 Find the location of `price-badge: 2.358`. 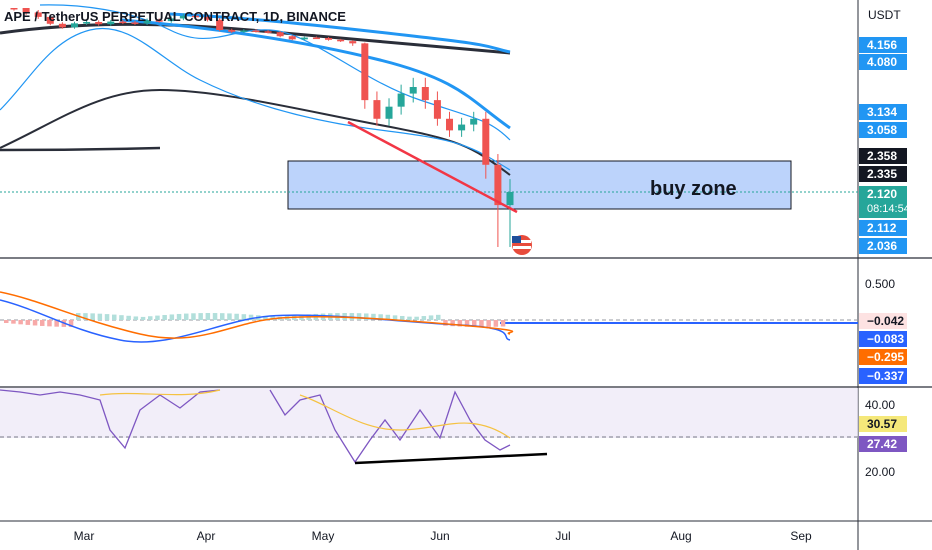

price-badge: 2.358 is located at coordinates (883, 156).